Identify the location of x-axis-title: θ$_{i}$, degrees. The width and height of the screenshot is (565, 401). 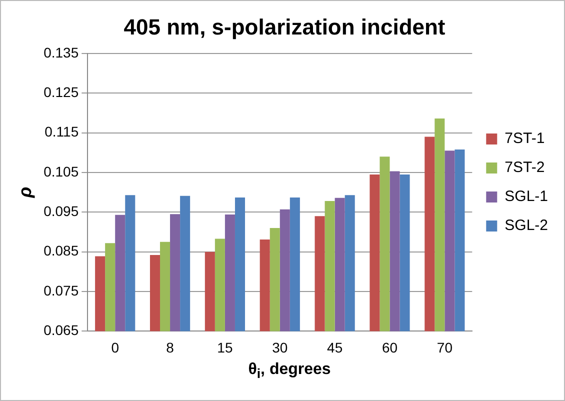
(289, 371).